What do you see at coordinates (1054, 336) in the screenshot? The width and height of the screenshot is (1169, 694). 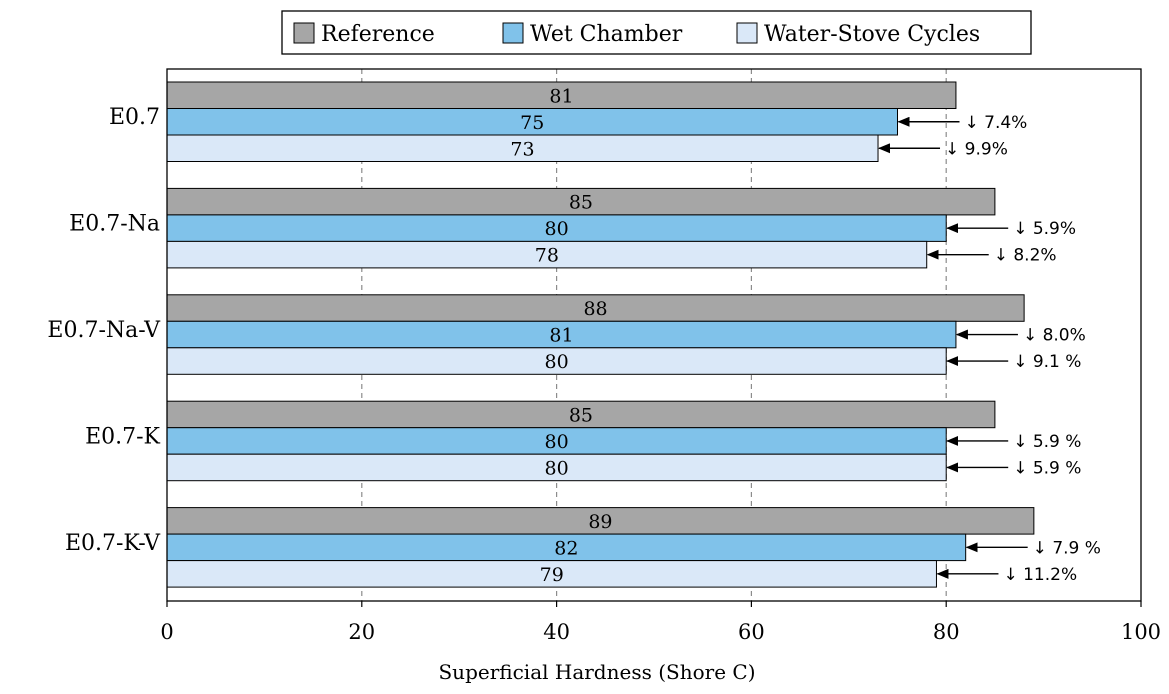 I see `annotation-label: ↓ 8.0%` at bounding box center [1054, 336].